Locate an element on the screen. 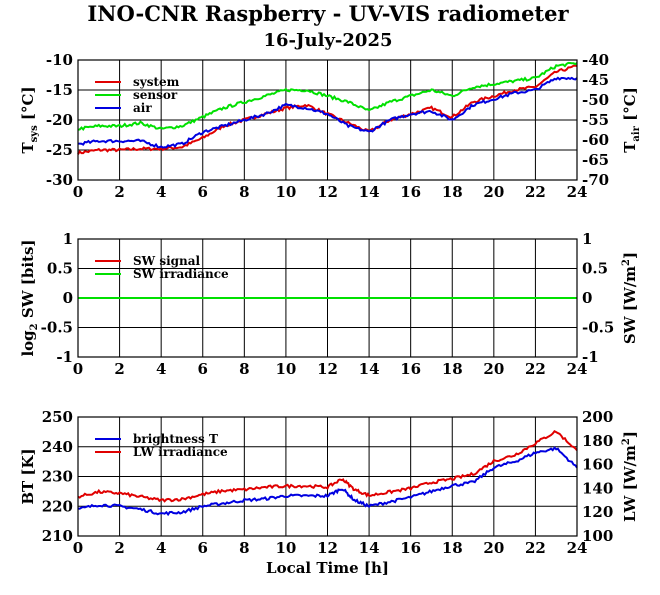  y-tick-label-left: -25 is located at coordinates (59, 150).